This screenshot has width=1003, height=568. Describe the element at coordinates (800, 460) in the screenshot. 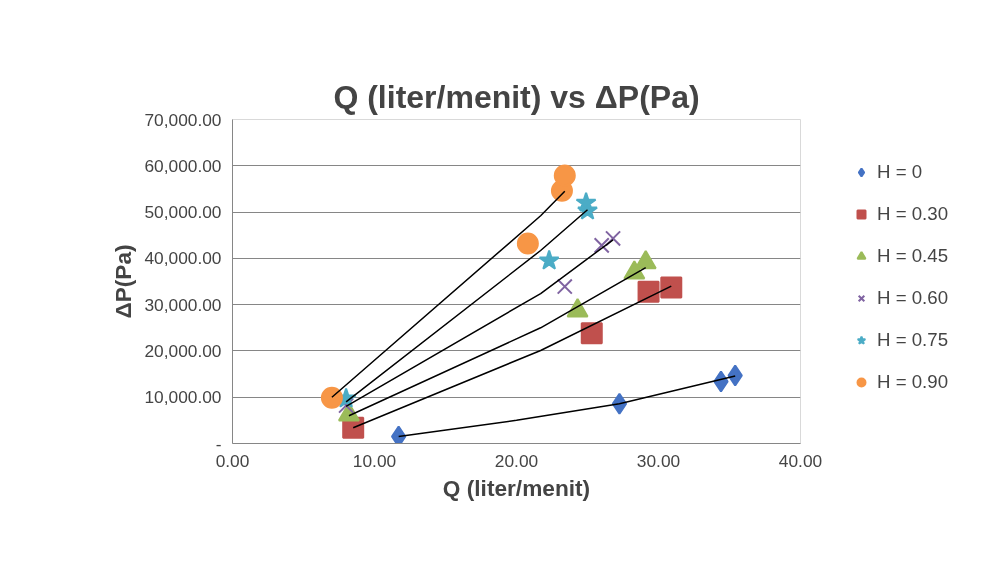

I see `x-tick-label: 40.00` at that location.